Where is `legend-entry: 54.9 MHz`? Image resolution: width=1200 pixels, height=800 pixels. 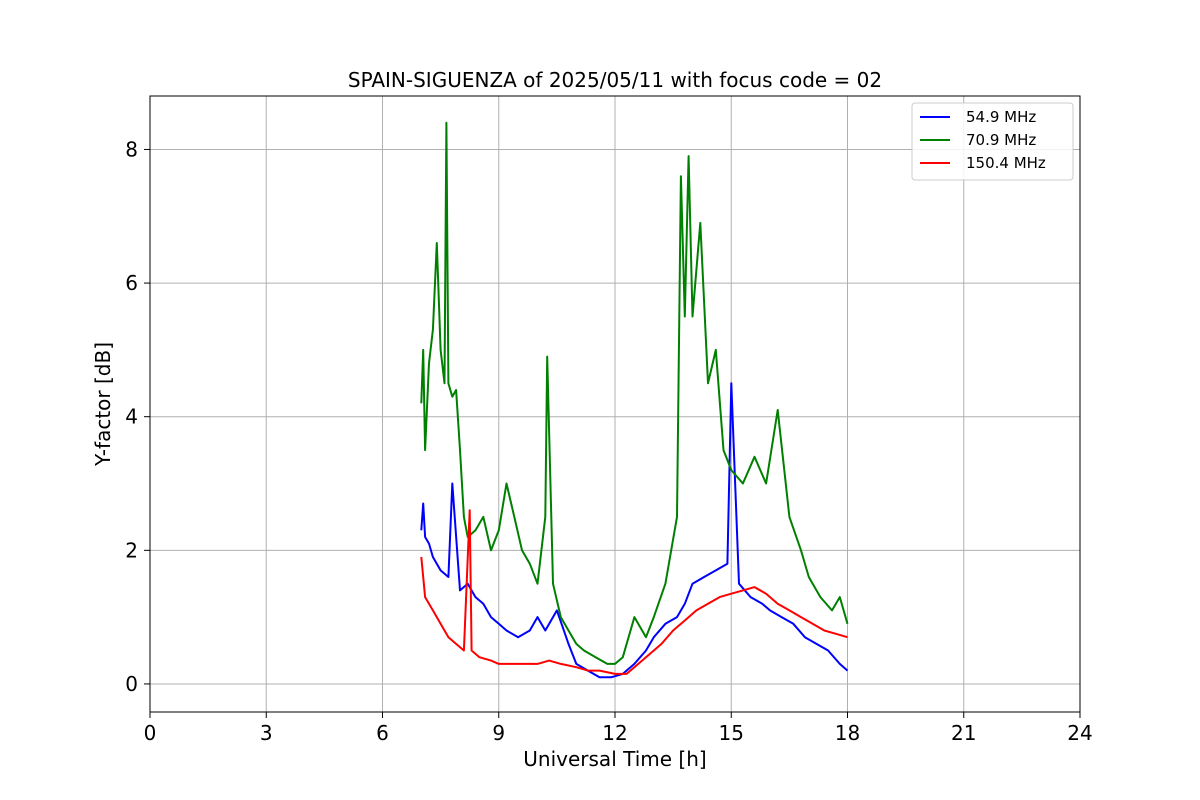 legend-entry: 54.9 MHz is located at coordinates (1001, 117).